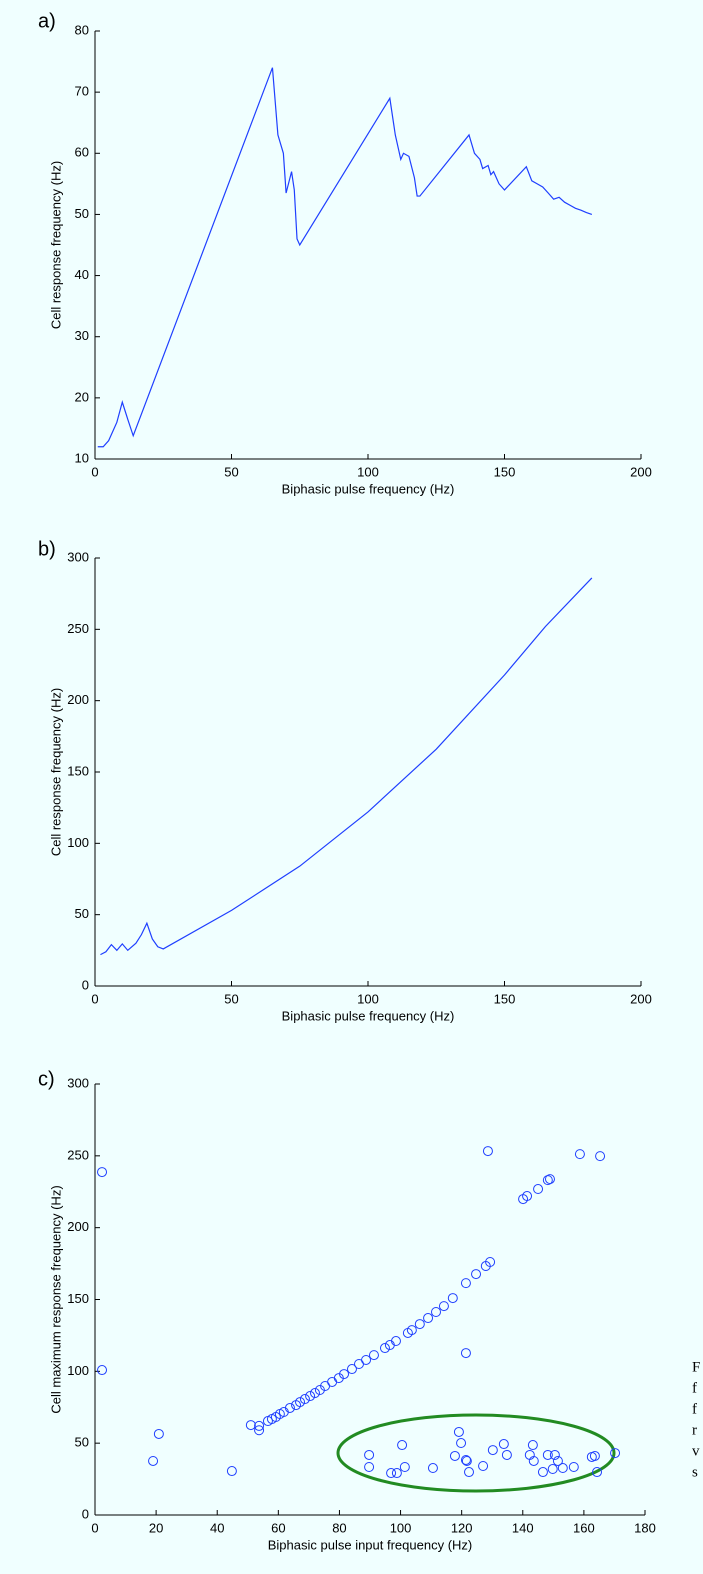  Describe the element at coordinates (82, 335) in the screenshot. I see `y-tick-label: 30` at that location.